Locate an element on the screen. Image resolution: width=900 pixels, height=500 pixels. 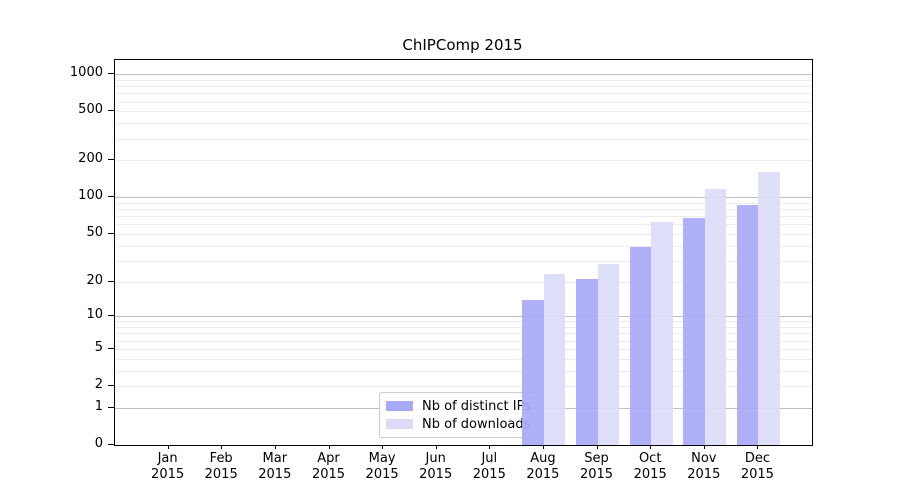
x-tick-label: Mar 2015 is located at coordinates (275, 467).